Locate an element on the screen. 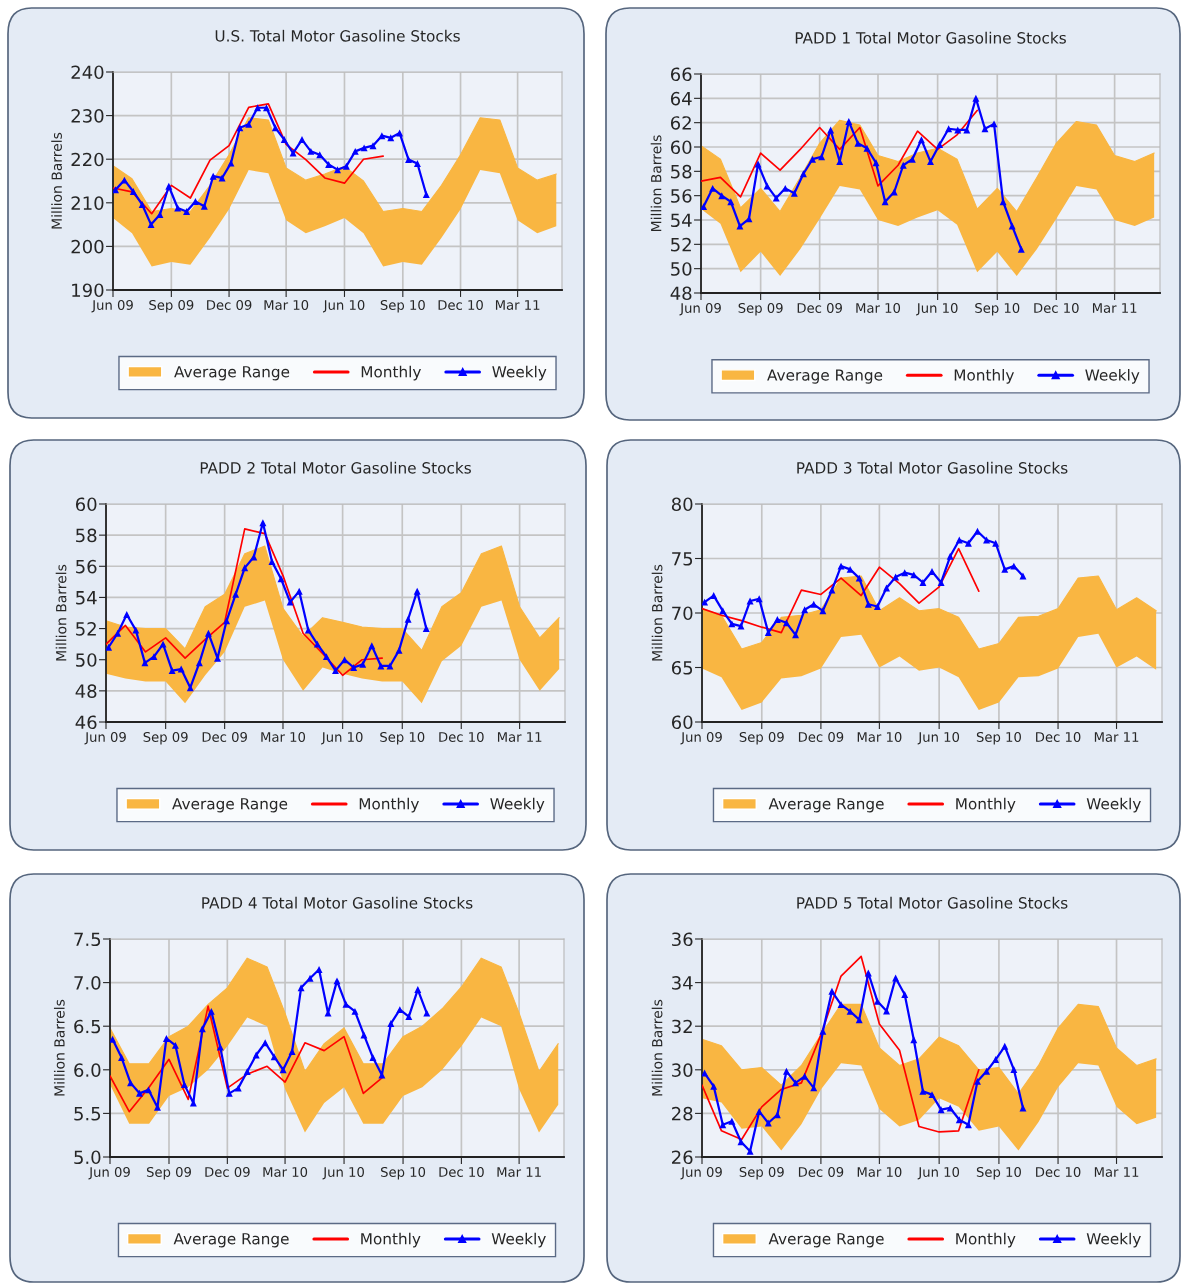 This screenshot has width=1182, height=1285. y-tick-label: 54 is located at coordinates (681, 220).